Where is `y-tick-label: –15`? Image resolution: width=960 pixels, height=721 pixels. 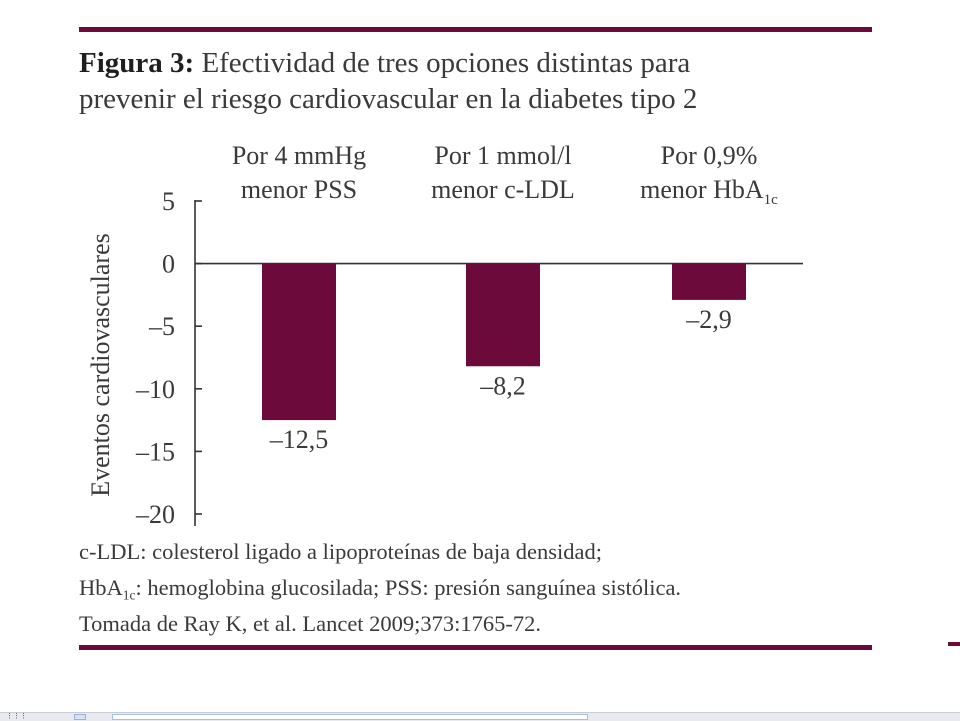
y-tick-label: –15 is located at coordinates (155, 451).